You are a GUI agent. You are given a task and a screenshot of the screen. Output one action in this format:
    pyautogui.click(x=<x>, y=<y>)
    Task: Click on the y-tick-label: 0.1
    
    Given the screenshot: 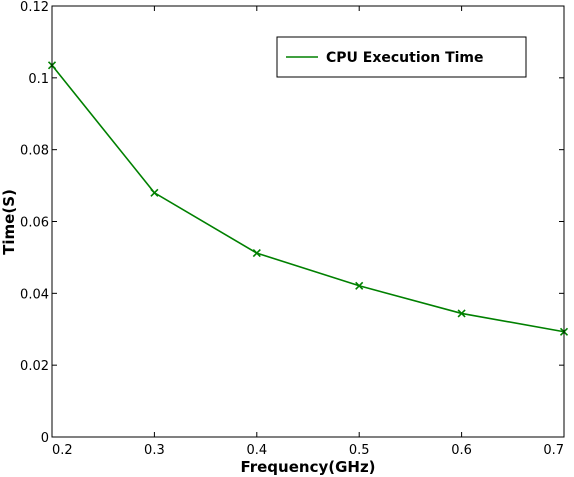 What is the action you would take?
    pyautogui.click(x=38, y=79)
    